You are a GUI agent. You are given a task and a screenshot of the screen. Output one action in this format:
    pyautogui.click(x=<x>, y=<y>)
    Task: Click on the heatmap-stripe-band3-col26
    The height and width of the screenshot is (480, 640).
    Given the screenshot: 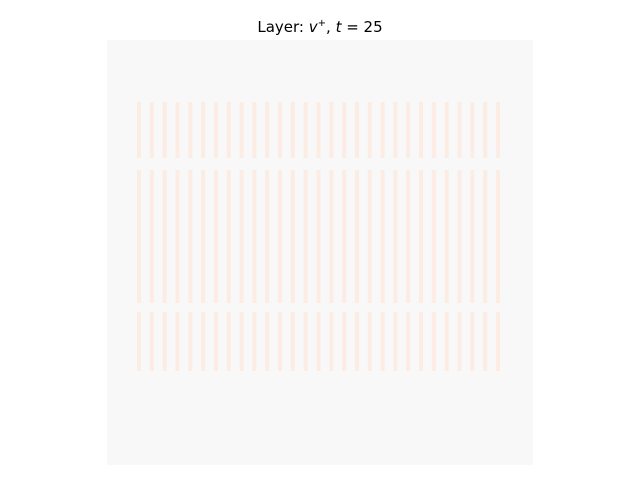 What is the action you would take?
    pyautogui.click(x=459, y=341)
    